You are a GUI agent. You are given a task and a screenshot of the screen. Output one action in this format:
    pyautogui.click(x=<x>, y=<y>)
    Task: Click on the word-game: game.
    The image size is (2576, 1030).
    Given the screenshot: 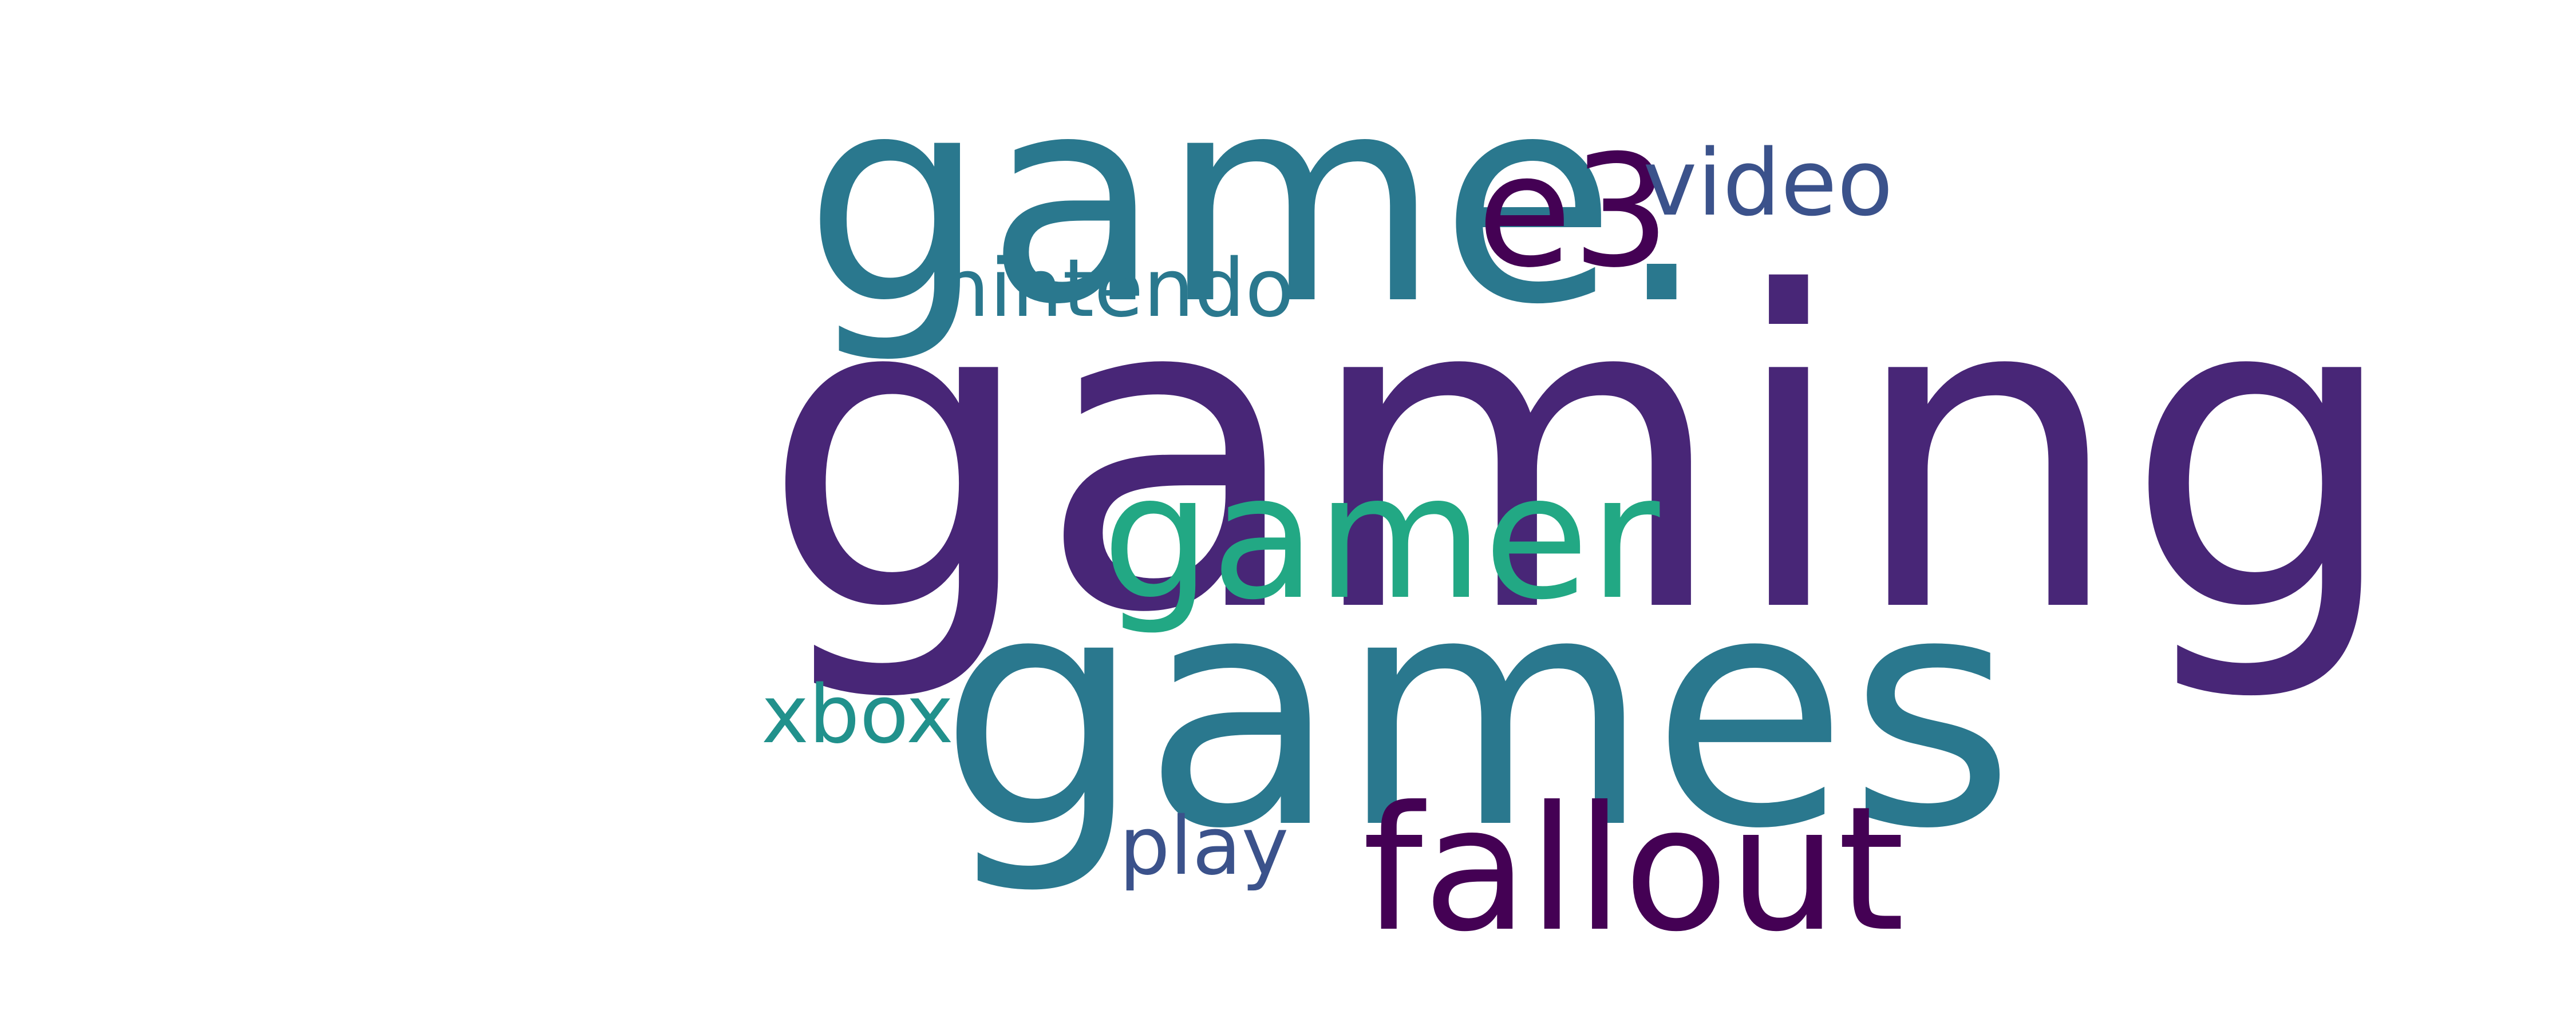 What is the action you would take?
    pyautogui.click(x=1256, y=200)
    